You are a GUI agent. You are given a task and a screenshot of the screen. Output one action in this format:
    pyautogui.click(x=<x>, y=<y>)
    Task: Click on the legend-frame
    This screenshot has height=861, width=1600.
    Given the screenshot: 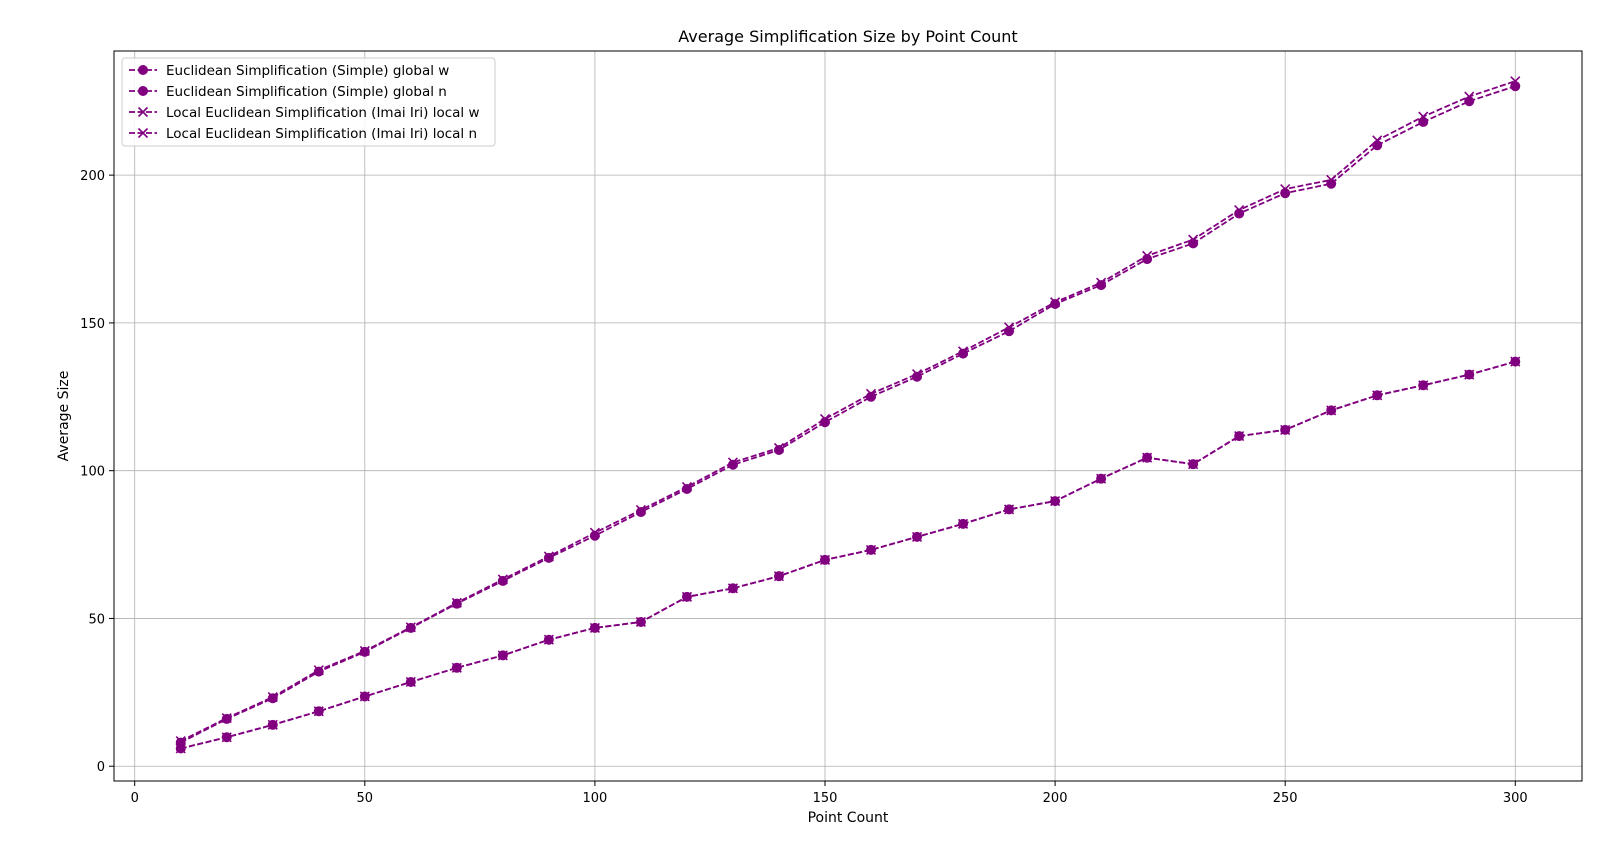 What is the action you would take?
    pyautogui.click(x=308, y=102)
    